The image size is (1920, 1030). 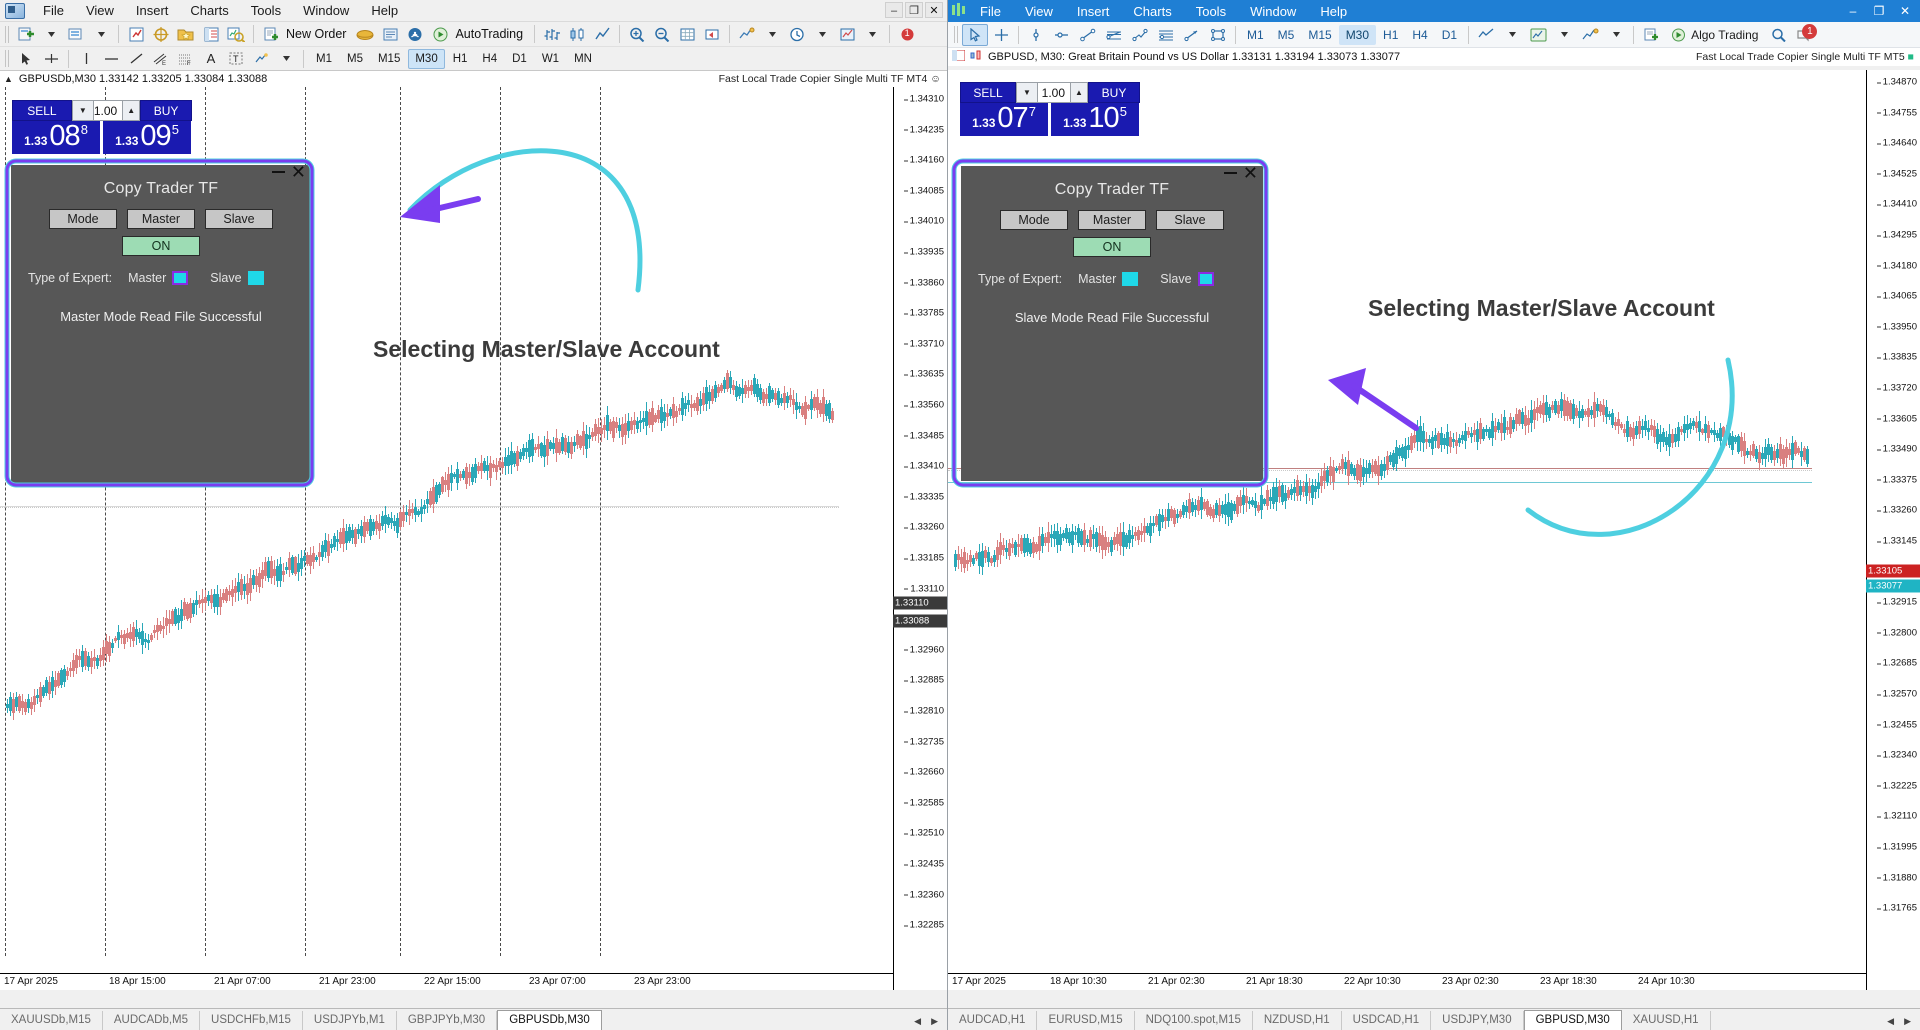 What do you see at coordinates (26, 34) in the screenshot?
I see `new-chart-icon` at bounding box center [26, 34].